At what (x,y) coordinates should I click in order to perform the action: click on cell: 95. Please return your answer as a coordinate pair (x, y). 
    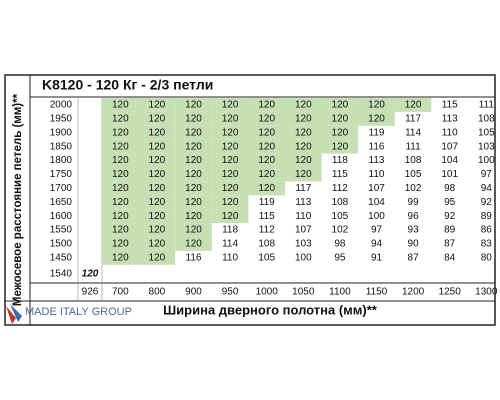
    Looking at the image, I should click on (340, 258).